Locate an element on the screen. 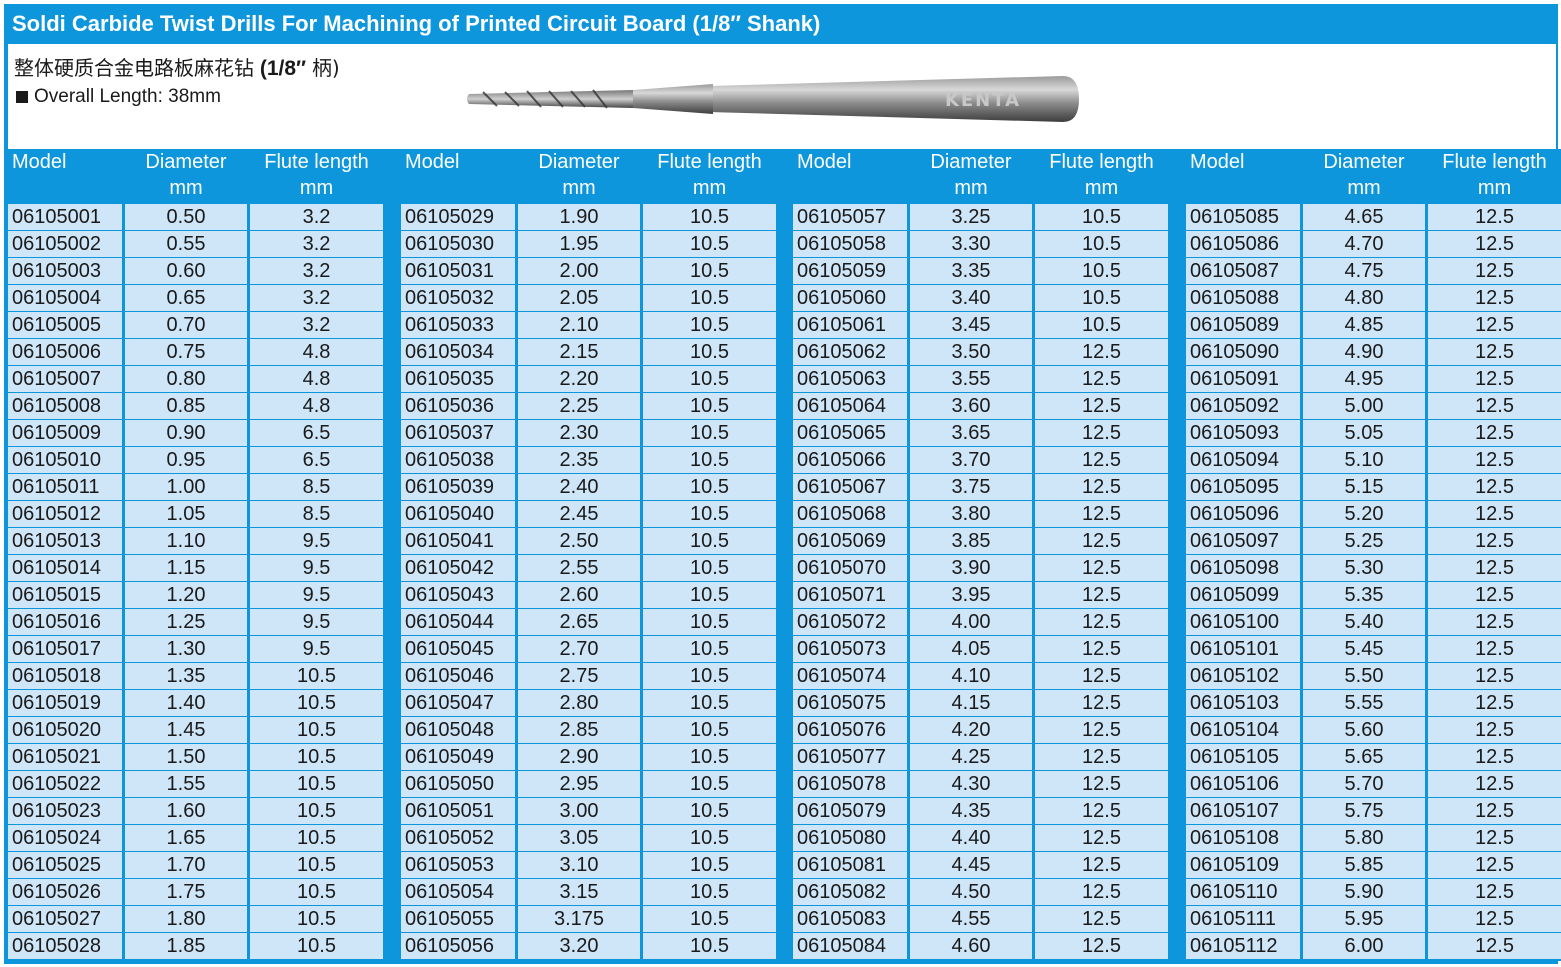 This screenshot has width=1561, height=967. cell-model: 06105015 is located at coordinates (65, 595).